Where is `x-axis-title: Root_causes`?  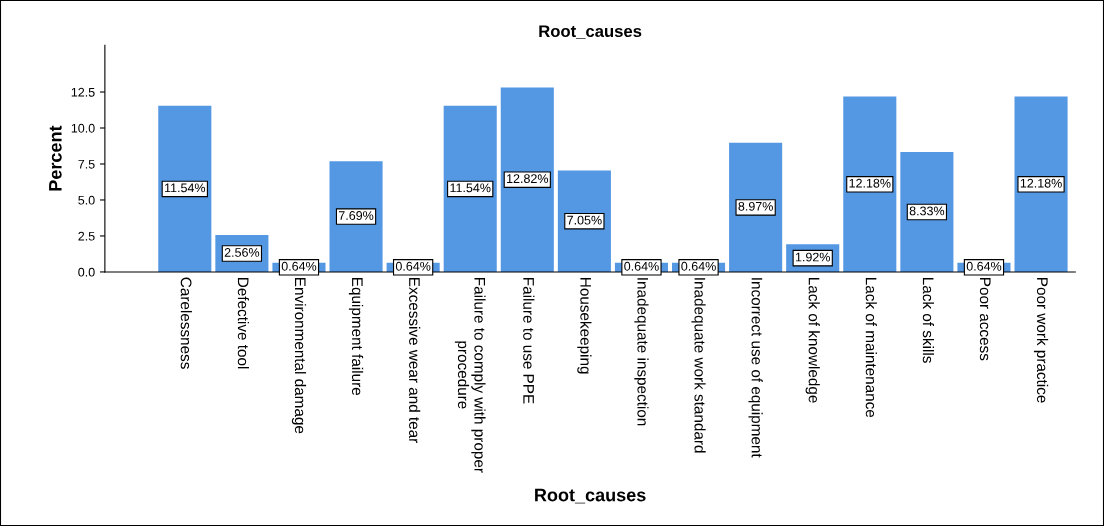
x-axis-title: Root_causes is located at coordinates (590, 496).